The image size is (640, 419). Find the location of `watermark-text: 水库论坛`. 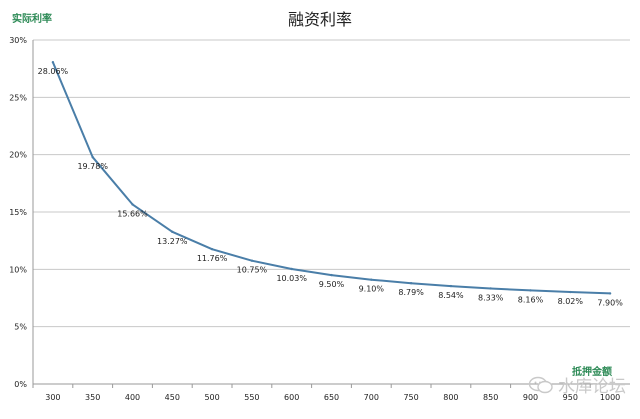

watermark-text: 水库论坛 is located at coordinates (592, 387).